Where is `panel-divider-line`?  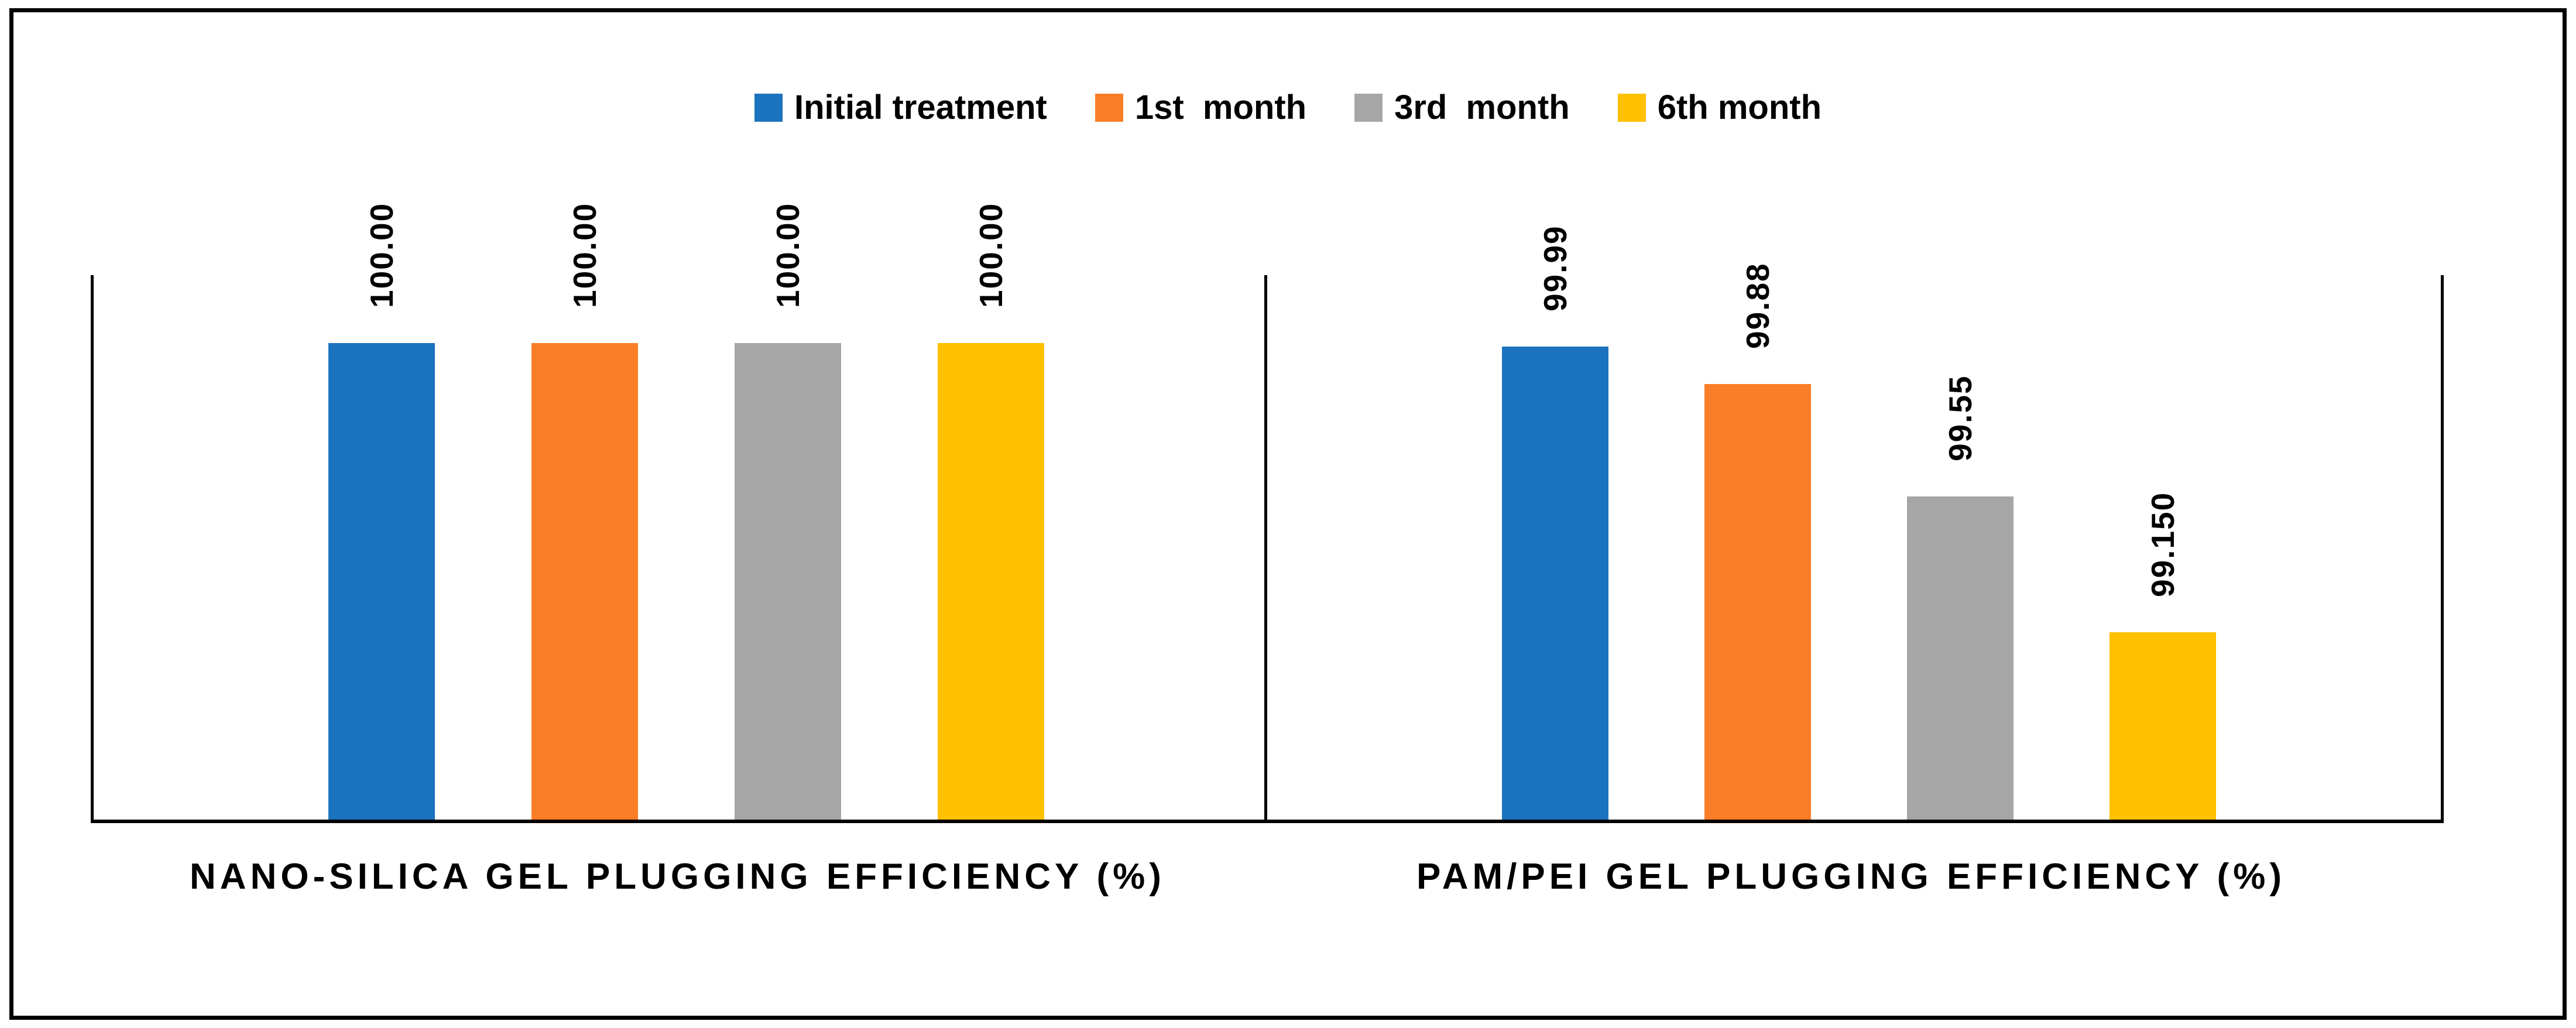 panel-divider-line is located at coordinates (1266, 547).